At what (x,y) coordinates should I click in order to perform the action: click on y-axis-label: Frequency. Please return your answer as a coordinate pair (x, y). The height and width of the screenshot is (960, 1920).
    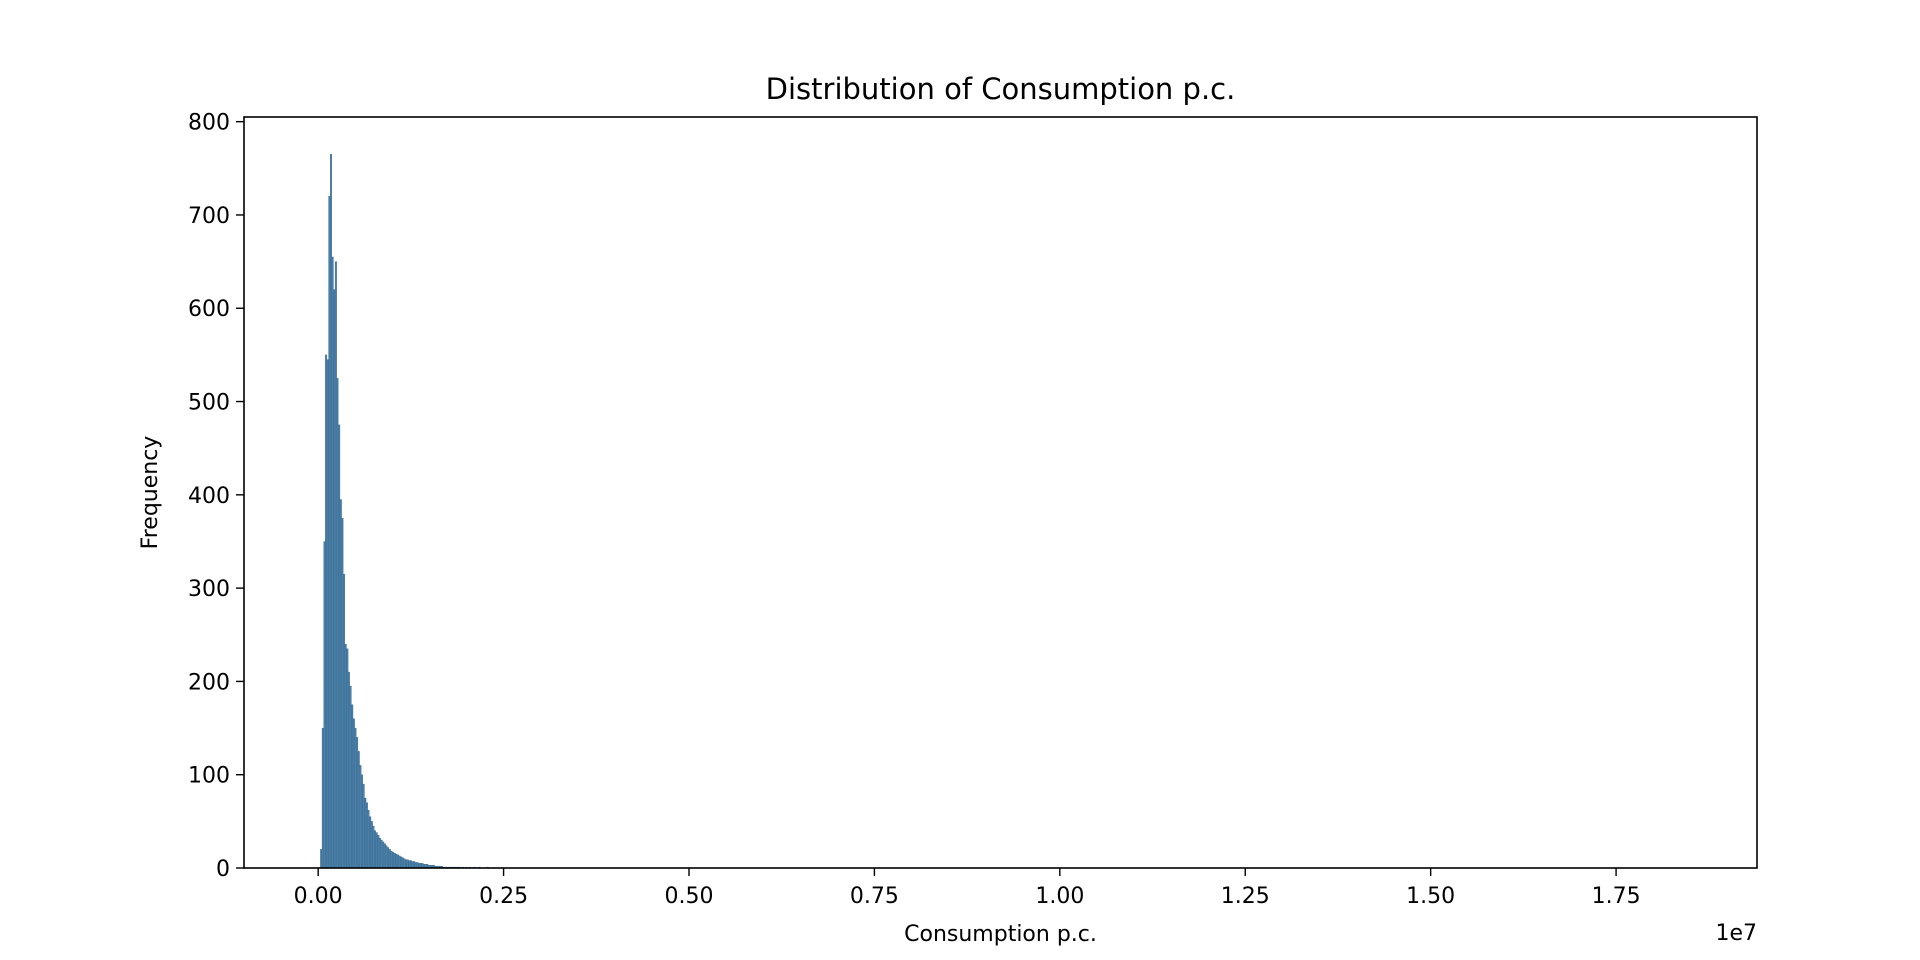
    Looking at the image, I should click on (150, 493).